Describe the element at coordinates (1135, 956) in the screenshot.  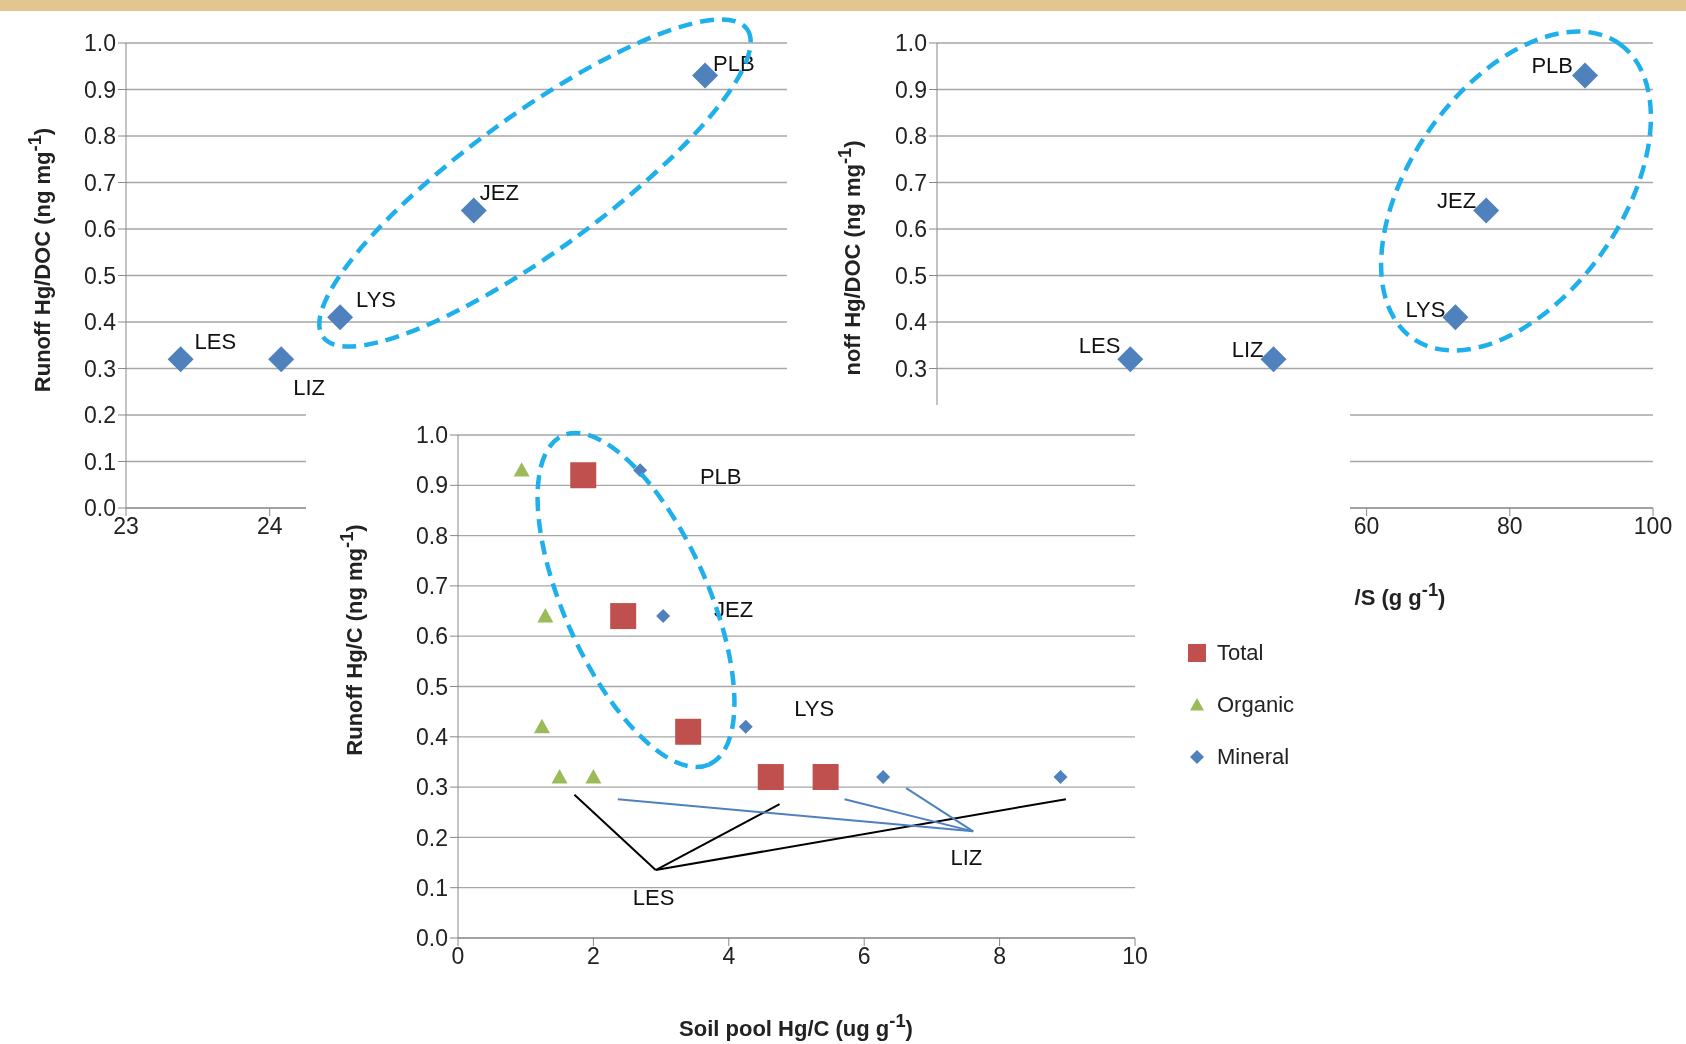
I see `x-tick-label: 10` at that location.